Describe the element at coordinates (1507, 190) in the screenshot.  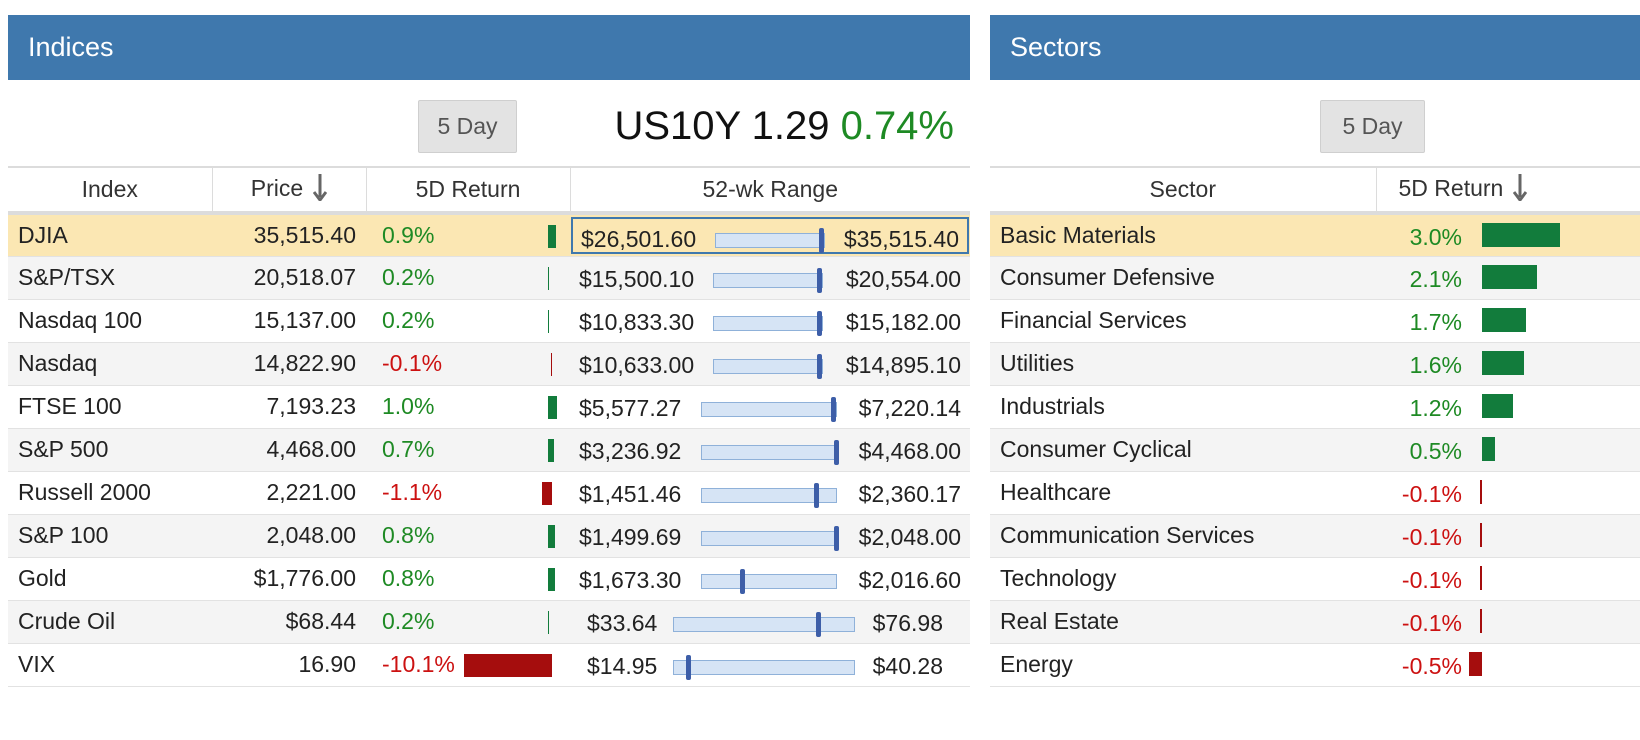
I see `column-header-sector-5d-return: 5D Return` at that location.